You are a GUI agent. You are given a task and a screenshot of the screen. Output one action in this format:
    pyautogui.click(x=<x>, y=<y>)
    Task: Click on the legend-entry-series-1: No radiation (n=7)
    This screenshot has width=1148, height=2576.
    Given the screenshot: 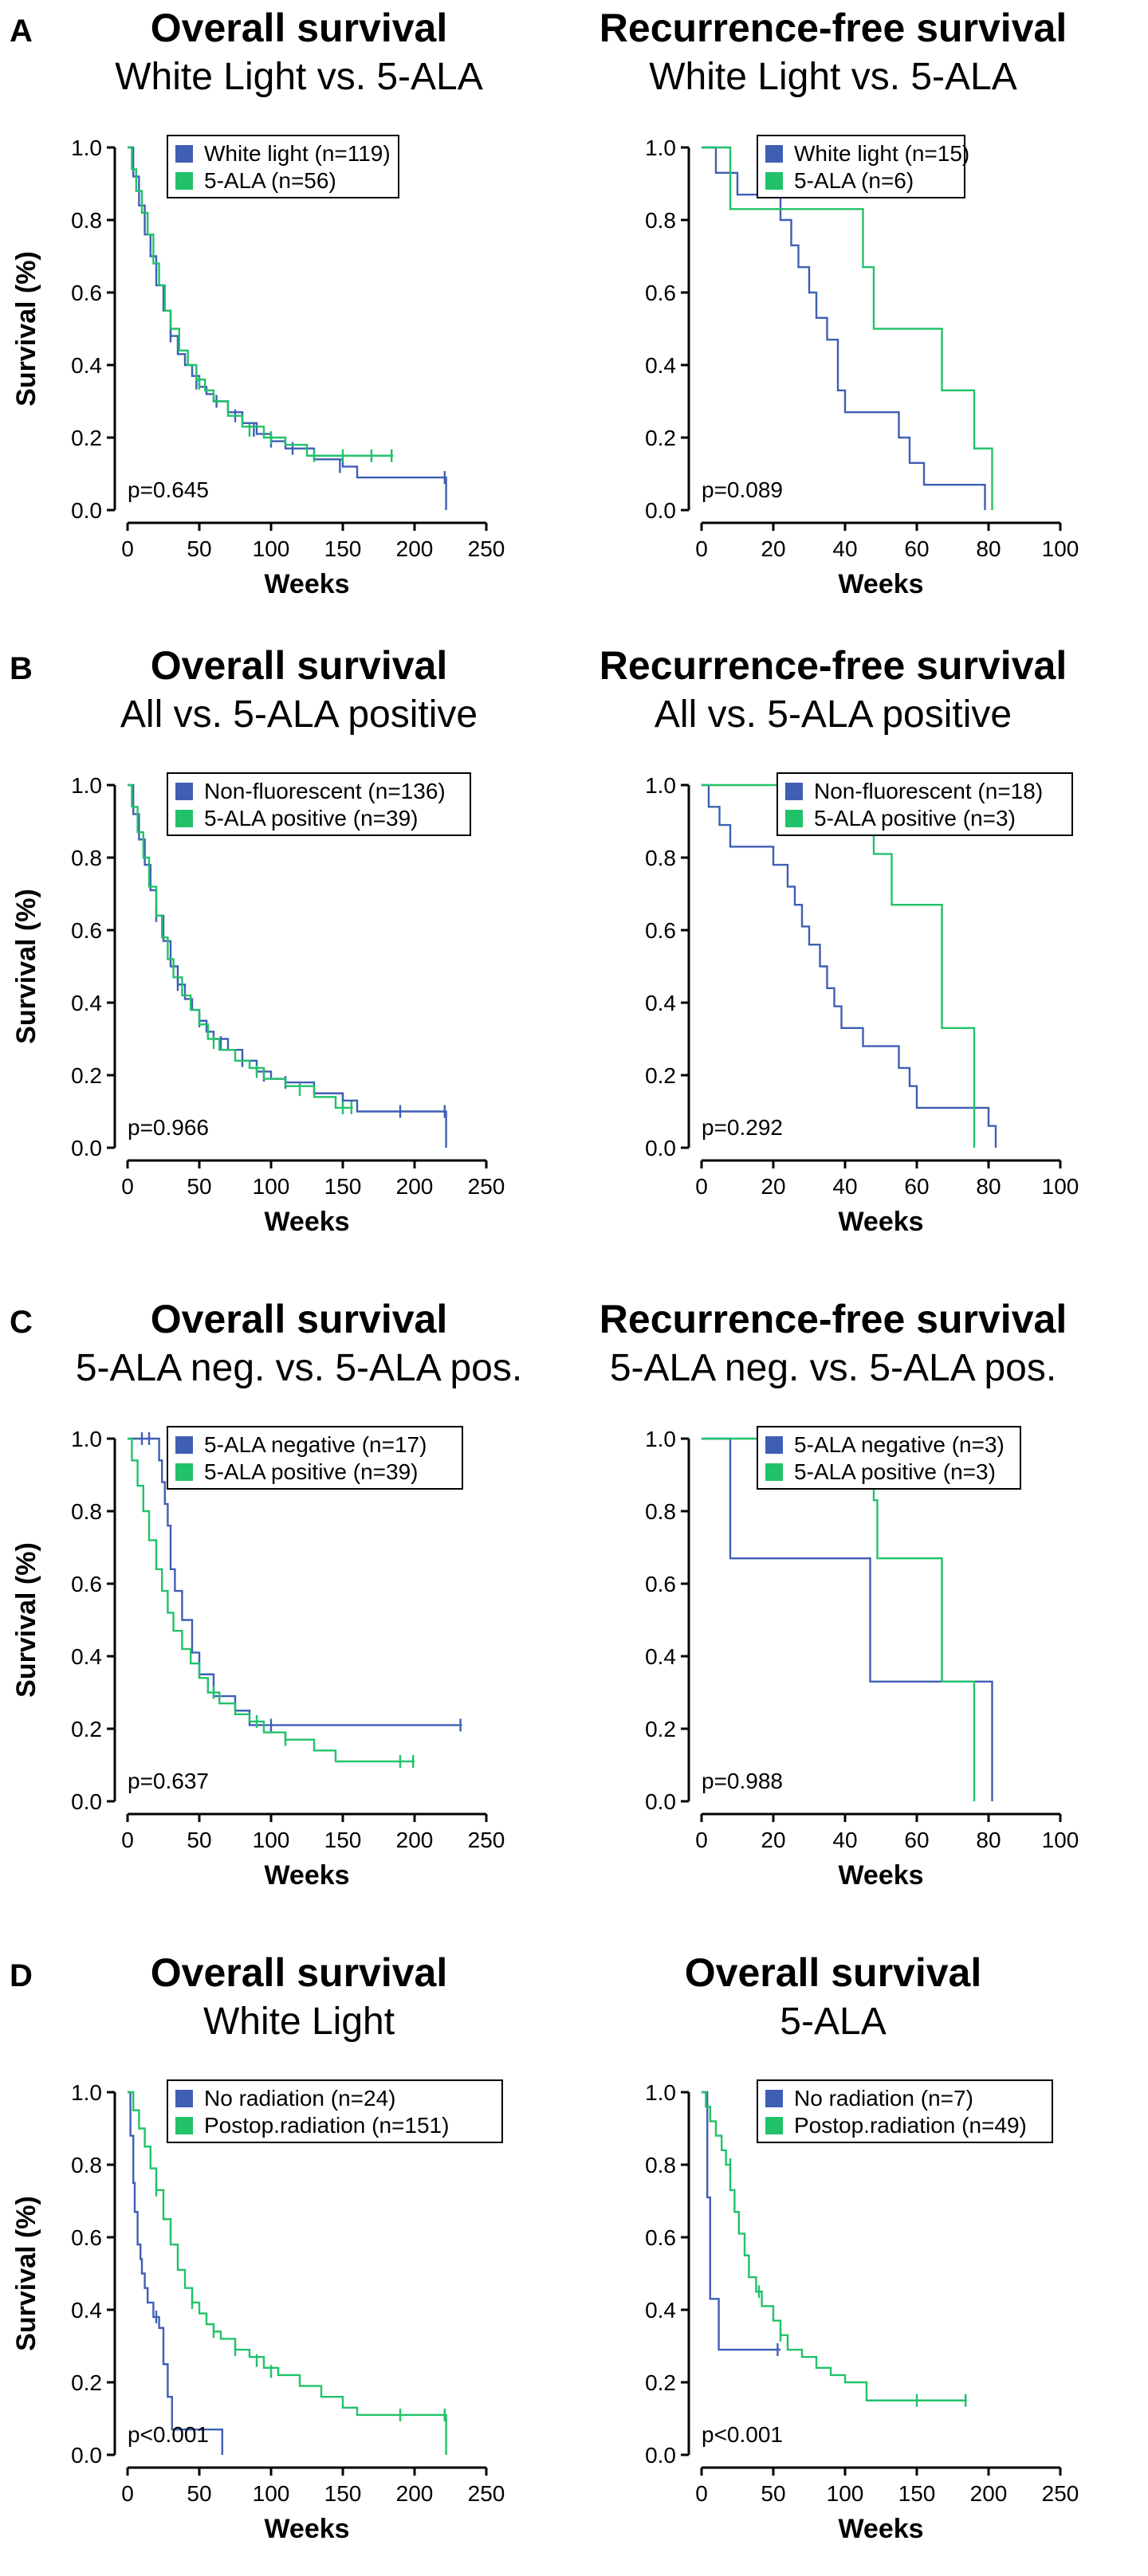 What is the action you would take?
    pyautogui.click(x=883, y=2098)
    